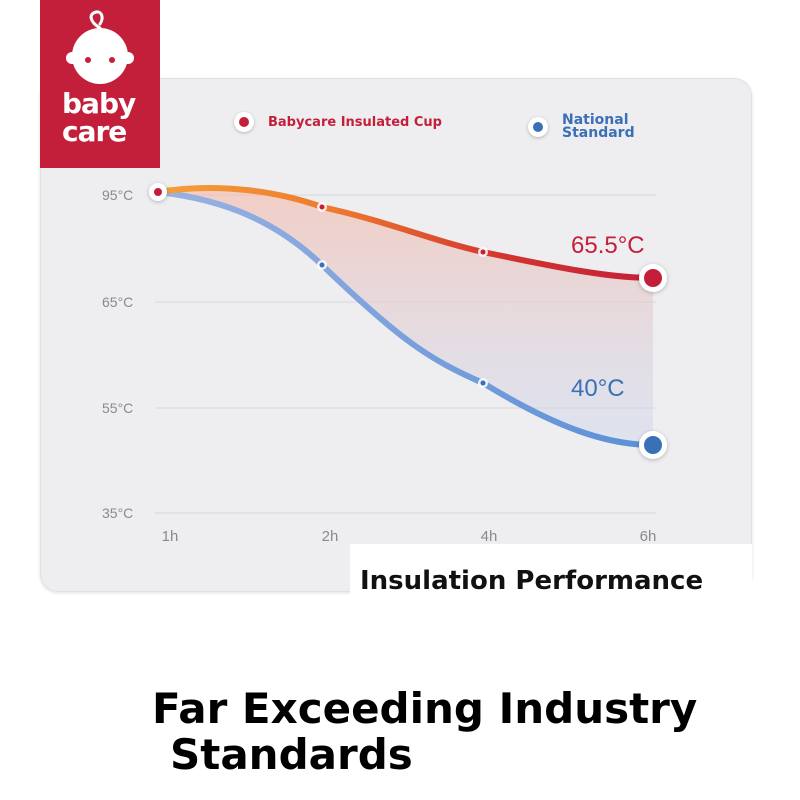 The width and height of the screenshot is (800, 800). I want to click on legend-label-national: National Standard, so click(608, 126).